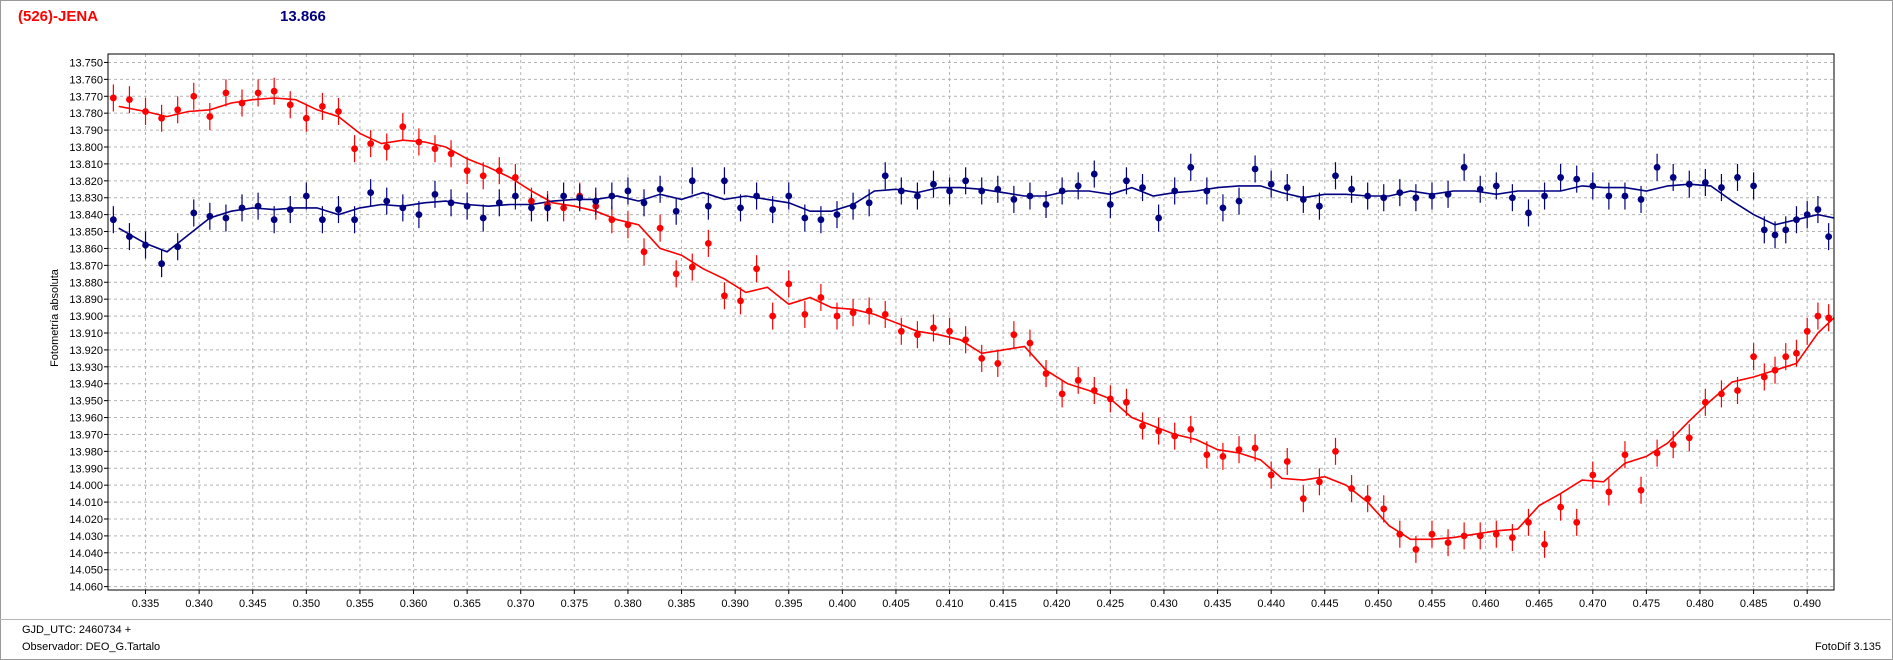 The image size is (1893, 660). What do you see at coordinates (86, 554) in the screenshot?
I see `y-tick-label: 14.040` at bounding box center [86, 554].